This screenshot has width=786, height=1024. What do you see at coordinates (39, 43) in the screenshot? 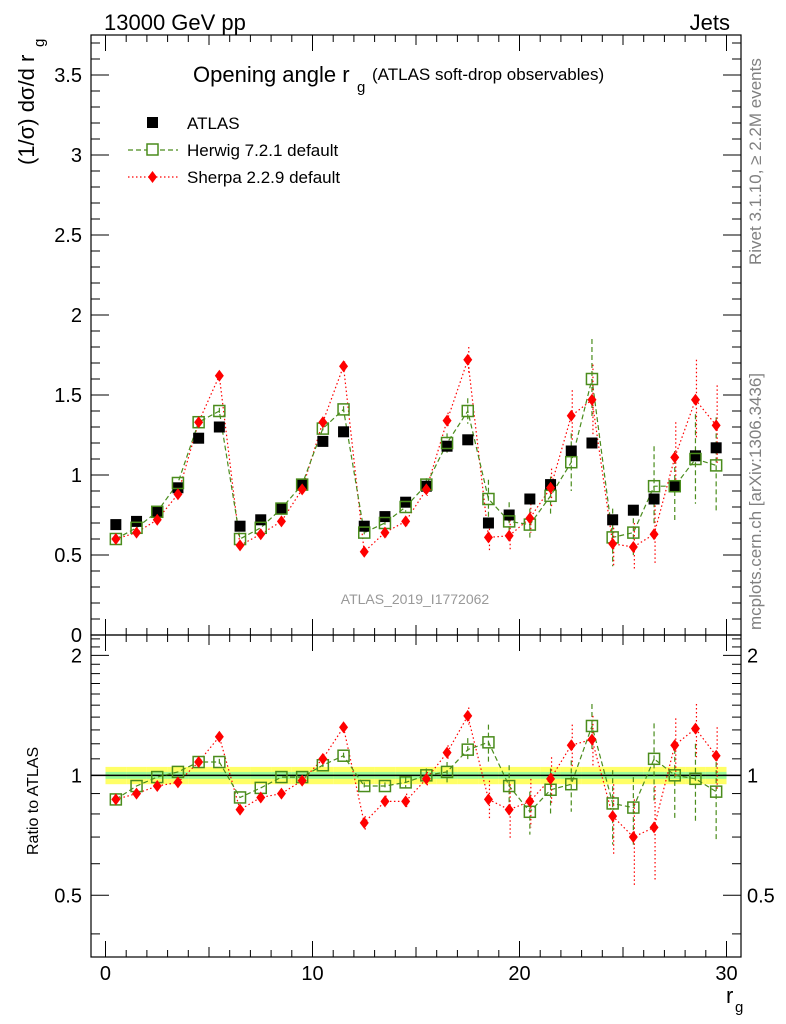
I see `main-y-axis-label-subscript: g` at bounding box center [39, 43].